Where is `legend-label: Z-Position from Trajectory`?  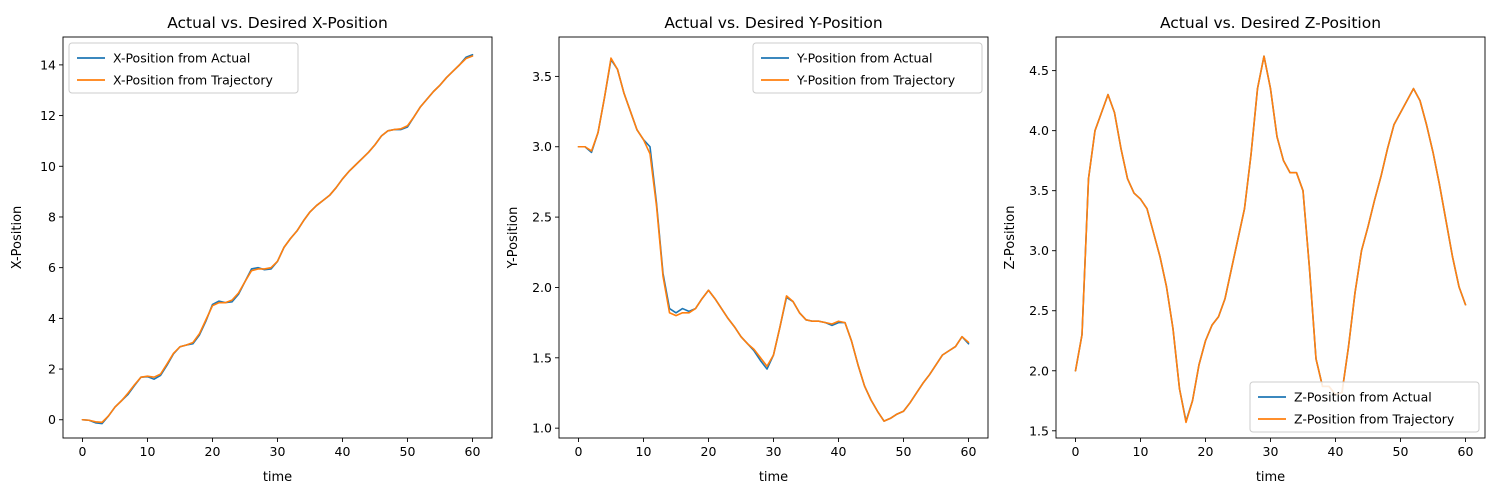 legend-label: Z-Position from Trajectory is located at coordinates (1374, 419).